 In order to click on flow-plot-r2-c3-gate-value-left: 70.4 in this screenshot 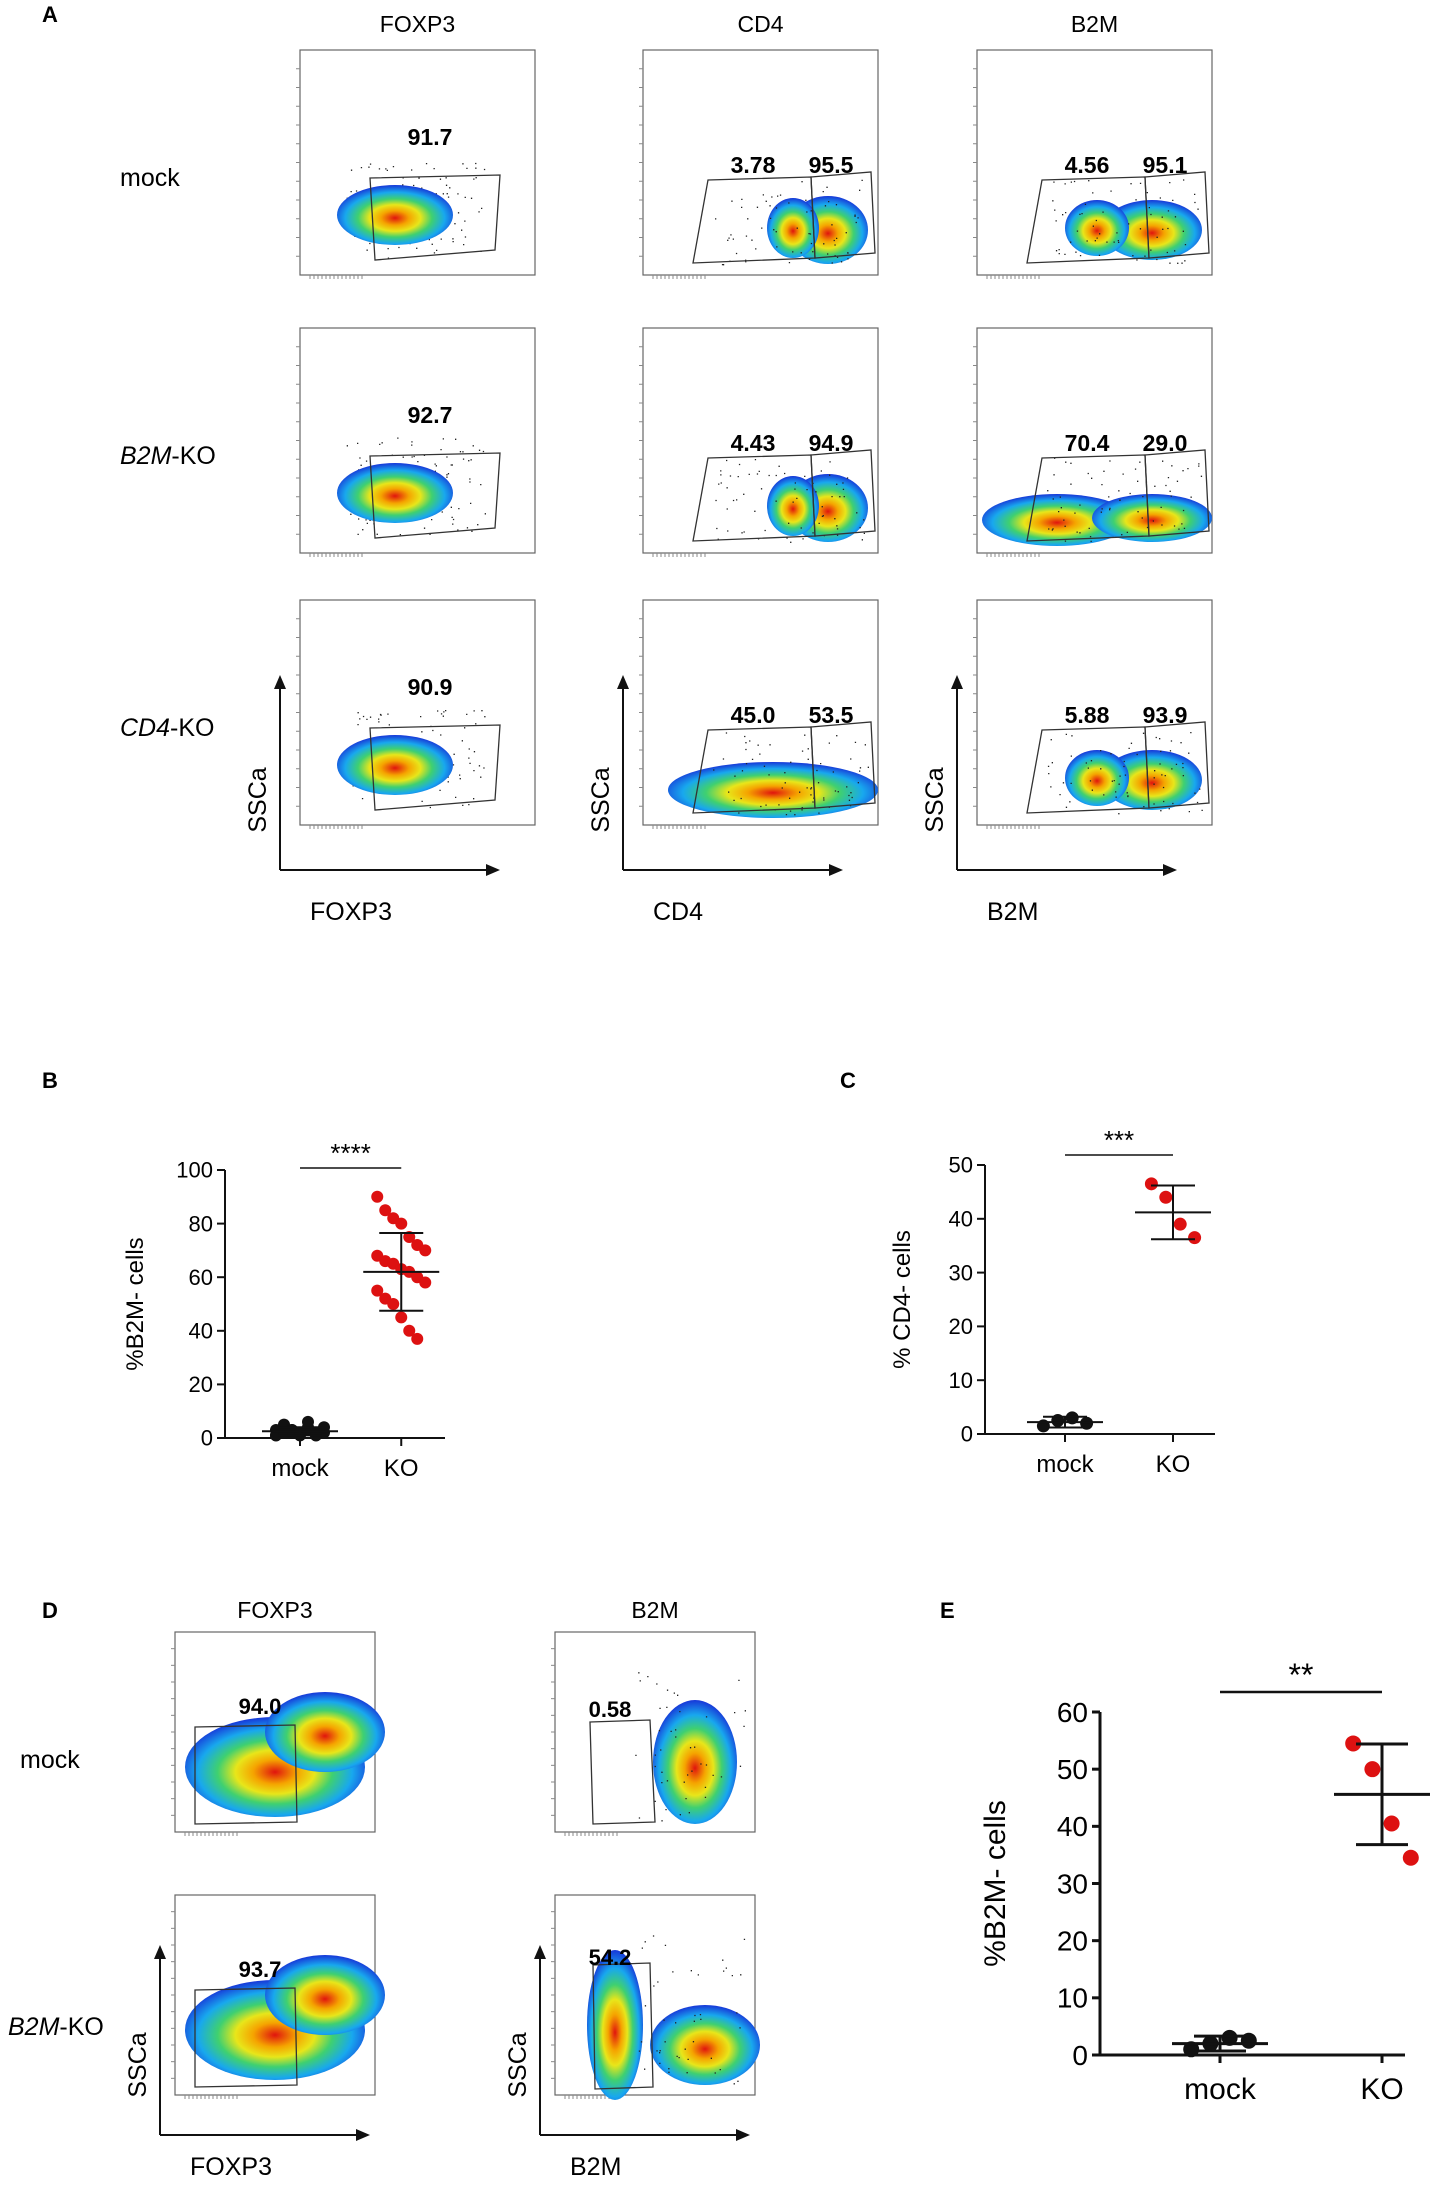, I will do `click(1087, 443)`.